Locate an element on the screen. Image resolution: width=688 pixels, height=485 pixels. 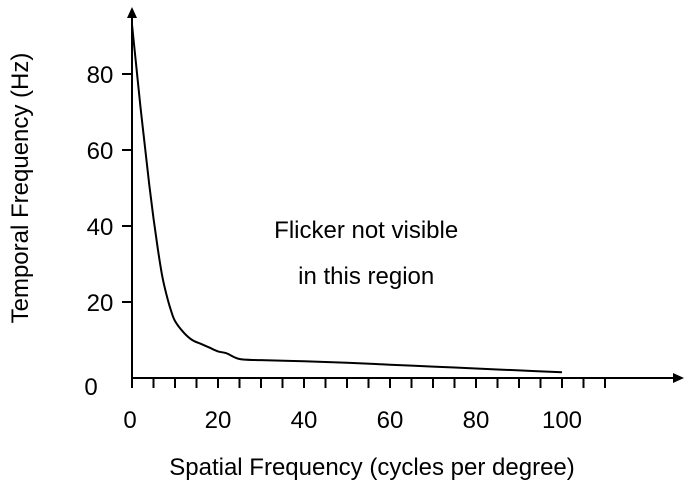
y-axis-arrowhead is located at coordinates (132, 12).